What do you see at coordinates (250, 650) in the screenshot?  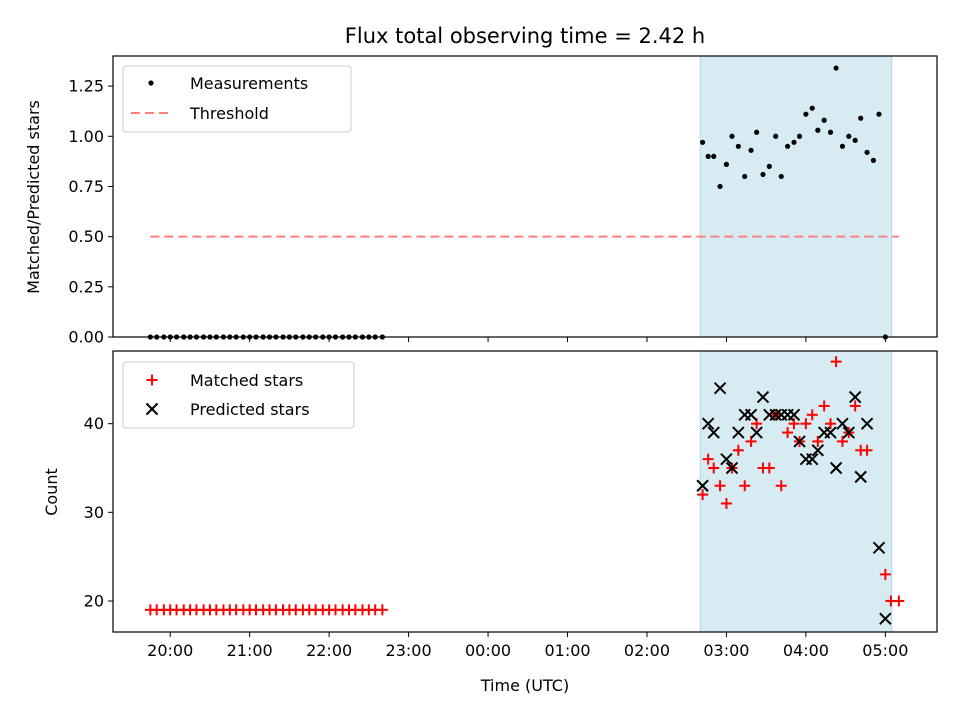 I see `x-tick-label: 21:00` at bounding box center [250, 650].